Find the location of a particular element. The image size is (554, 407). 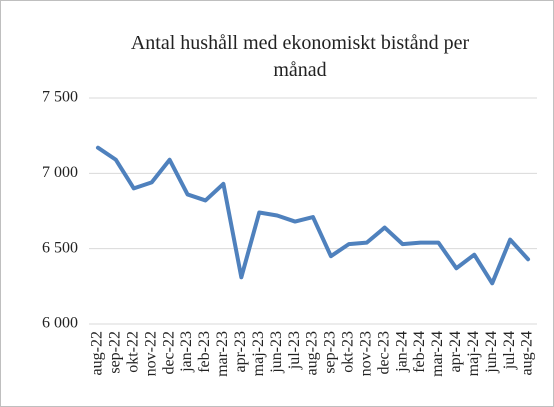

x-tick-label: mar-23 is located at coordinates (222, 354).